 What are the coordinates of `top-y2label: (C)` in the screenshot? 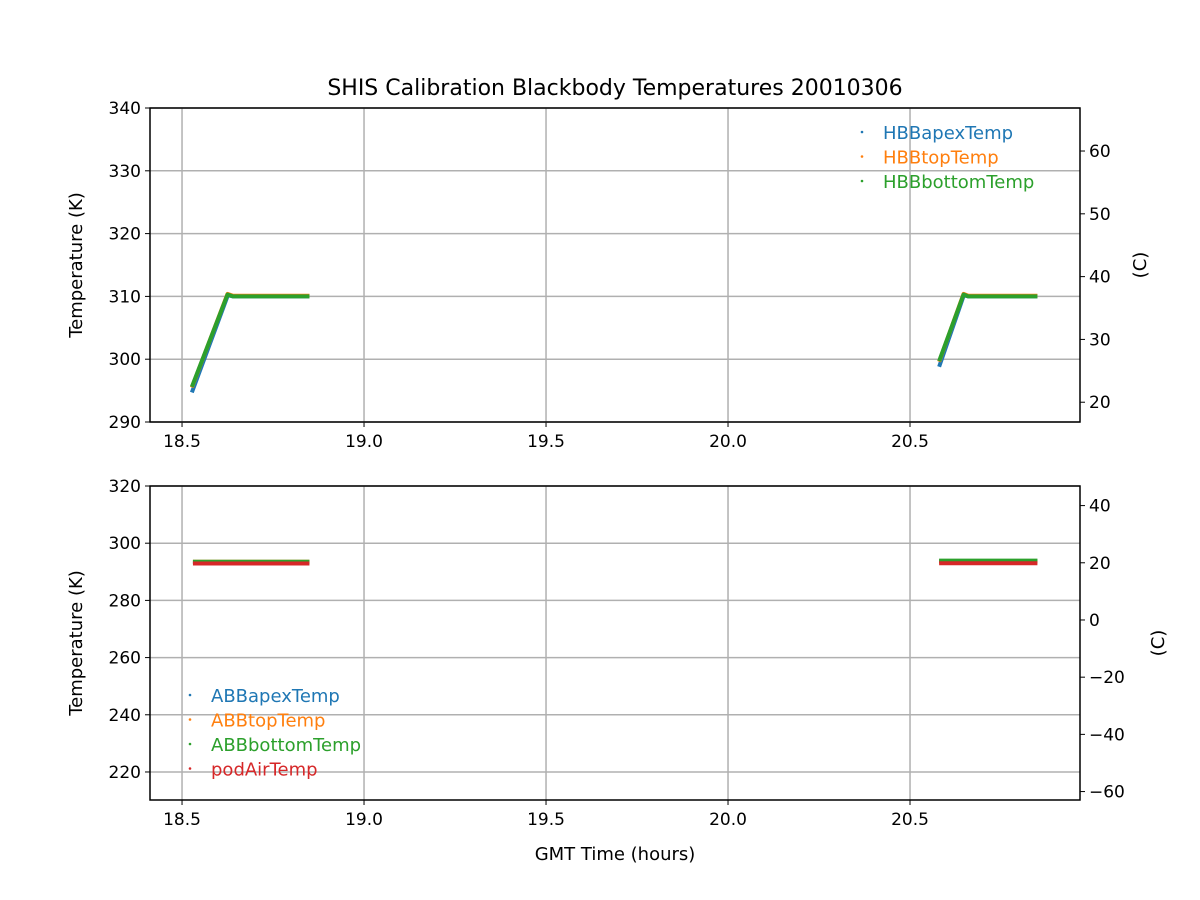 It's located at (1140, 265).